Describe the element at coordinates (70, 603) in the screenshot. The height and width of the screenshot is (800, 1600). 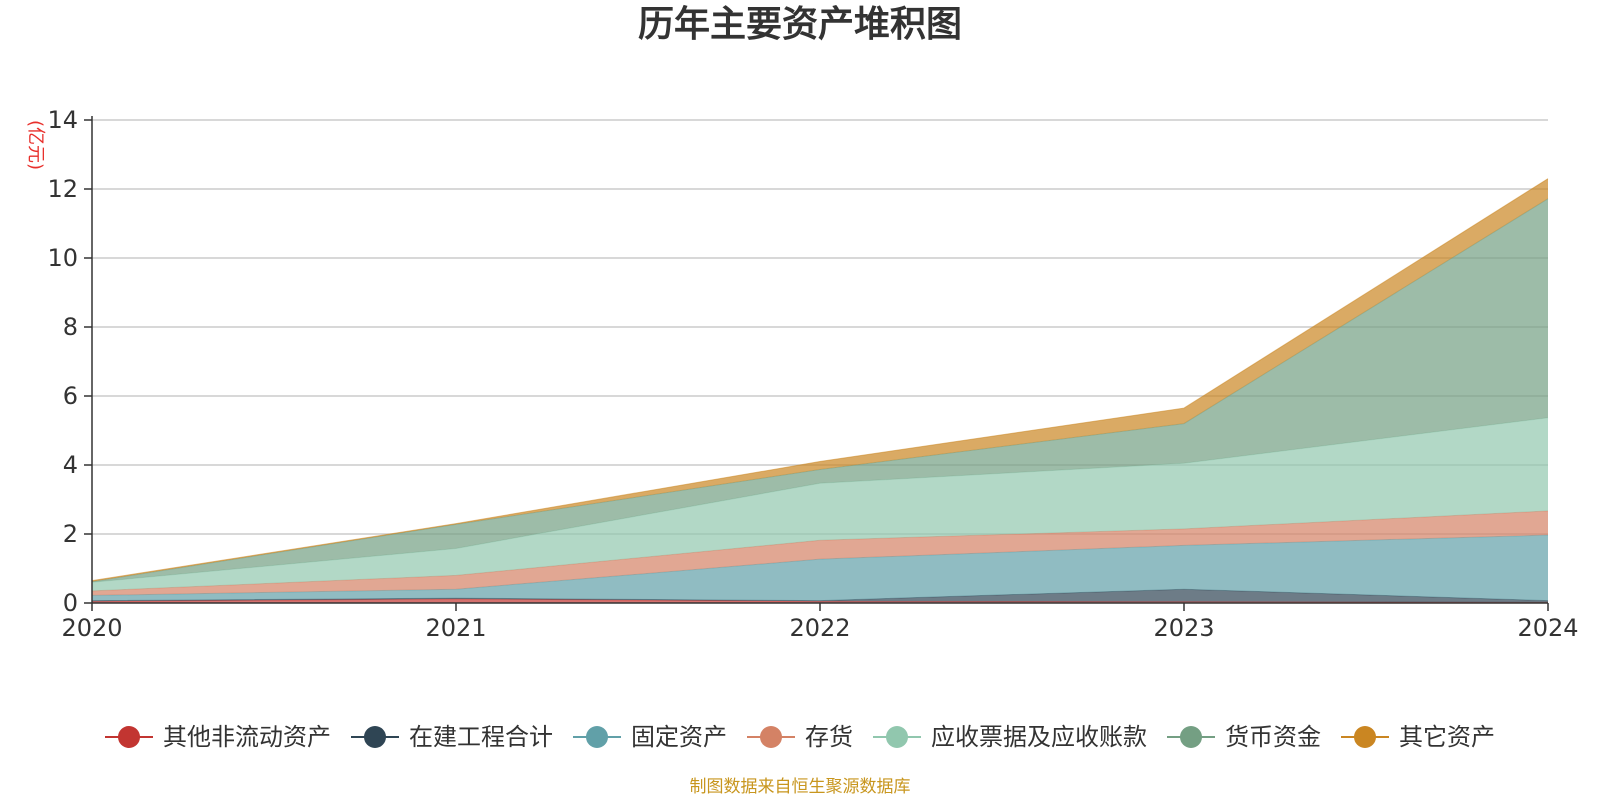
I see `y-tick-label: 0` at that location.